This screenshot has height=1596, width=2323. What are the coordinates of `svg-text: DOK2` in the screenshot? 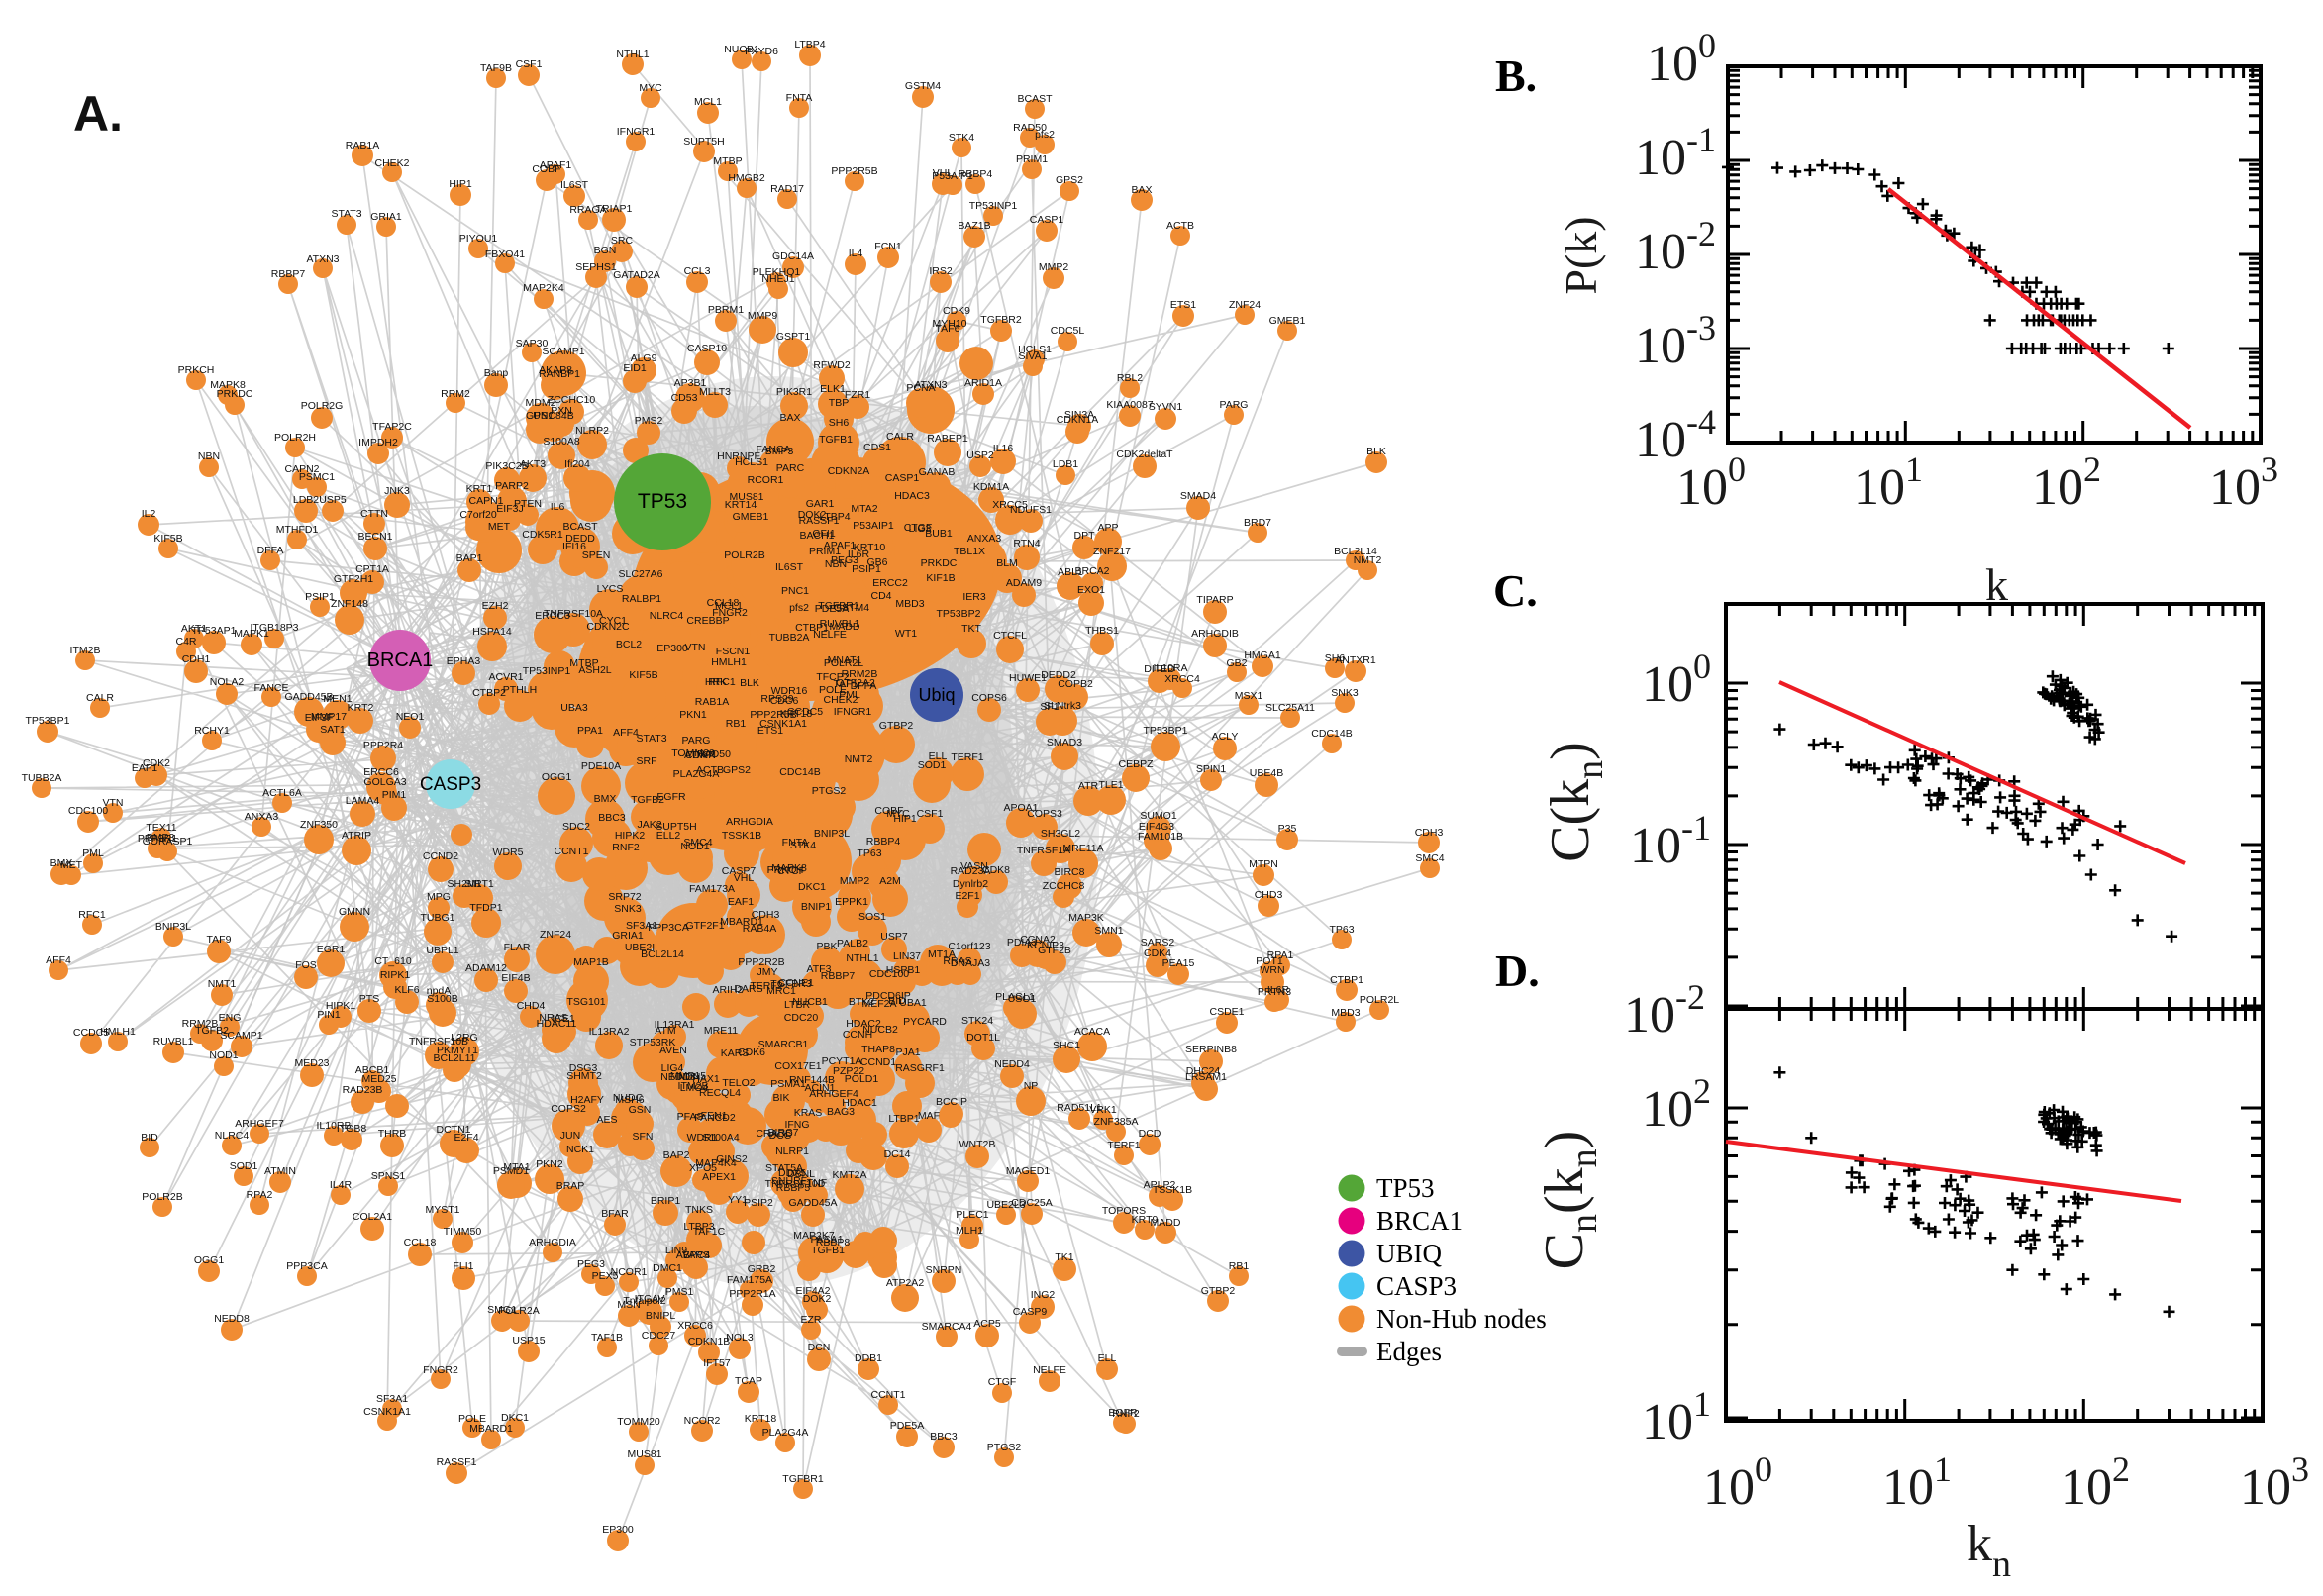 It's located at (812, 515).